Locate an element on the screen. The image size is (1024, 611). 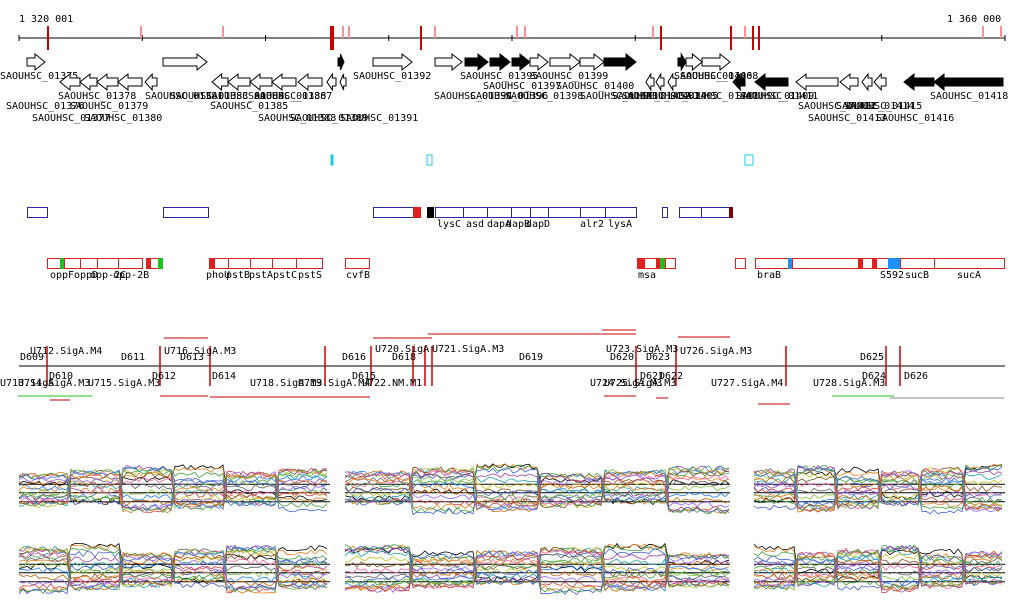
gene-feature: SAOUHSC_01401 is located at coordinates (619, 77).